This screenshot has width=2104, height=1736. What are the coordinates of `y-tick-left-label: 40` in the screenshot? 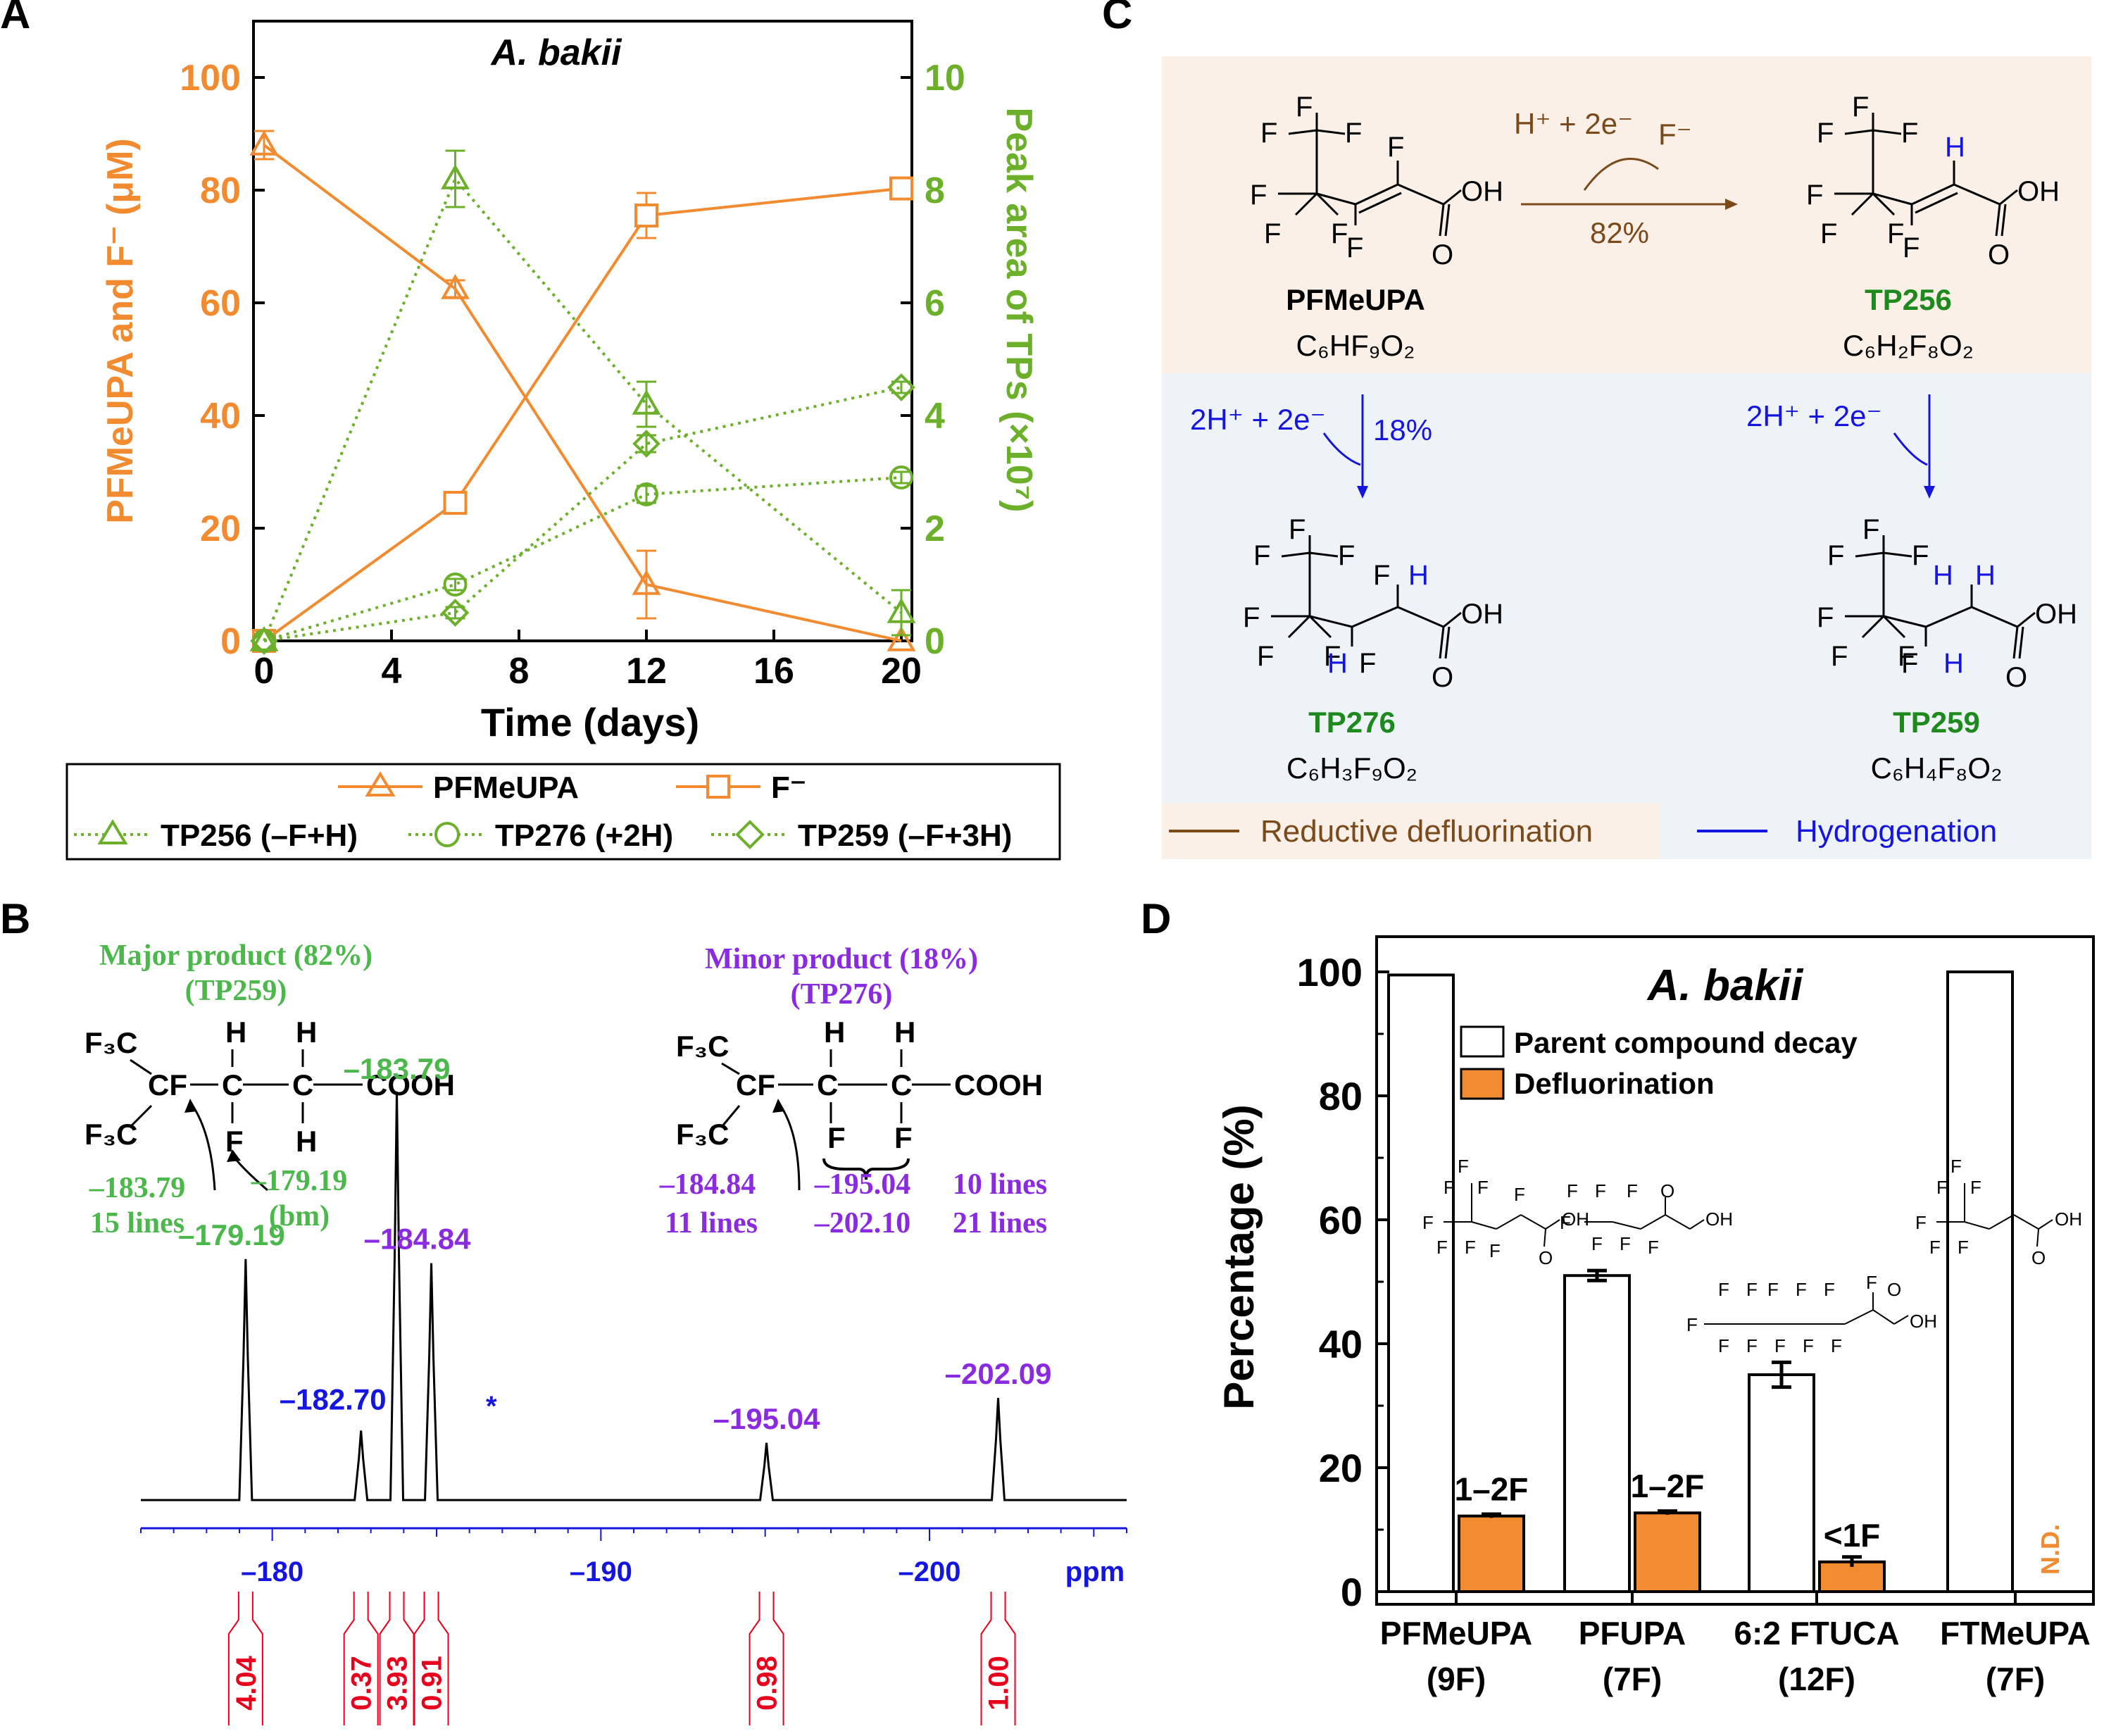 It's located at (221, 416).